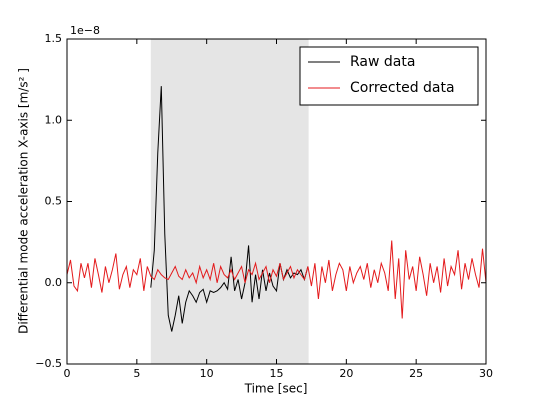  I want to click on x-tick-label: 20, so click(346, 373).